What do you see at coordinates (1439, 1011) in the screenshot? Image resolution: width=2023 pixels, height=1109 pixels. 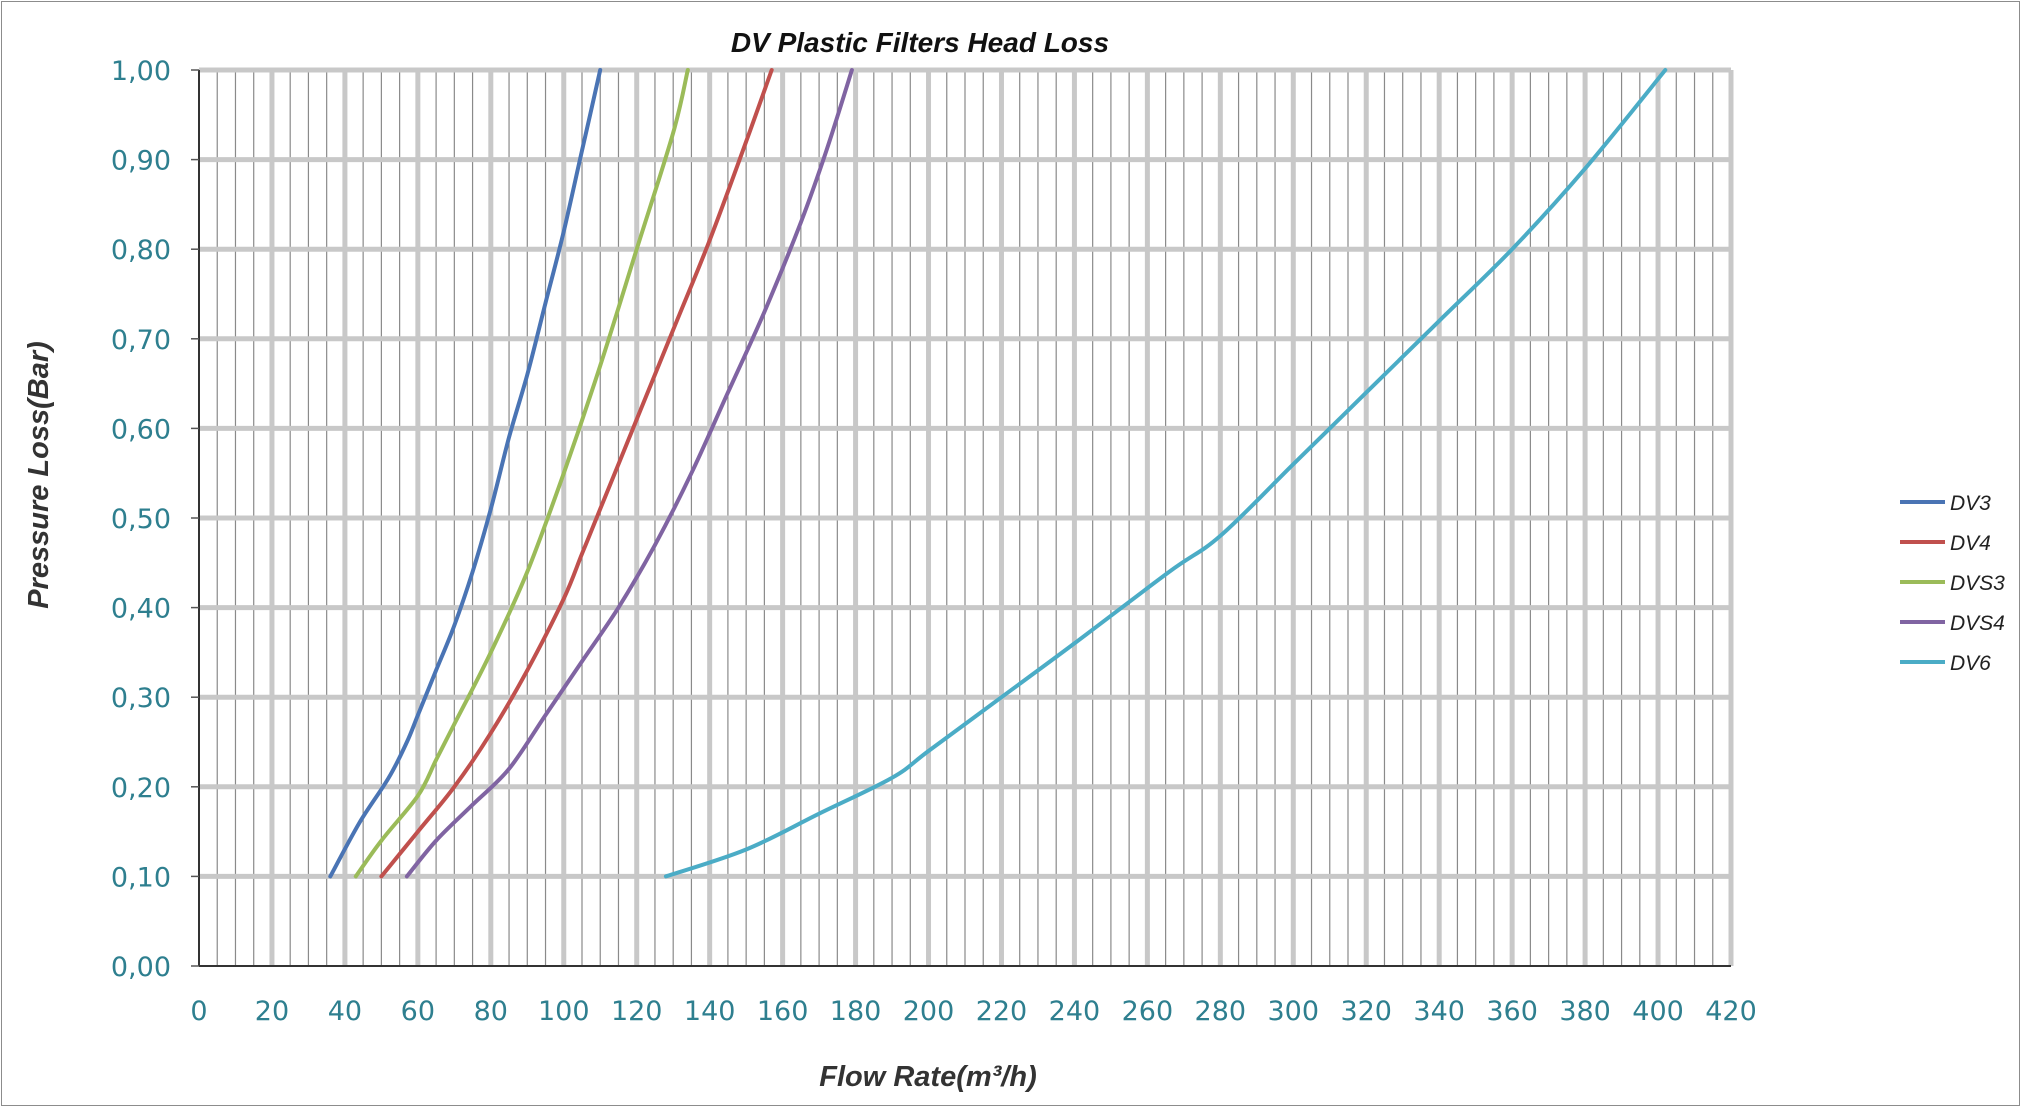 I see `x-tick-label: 340` at bounding box center [1439, 1011].